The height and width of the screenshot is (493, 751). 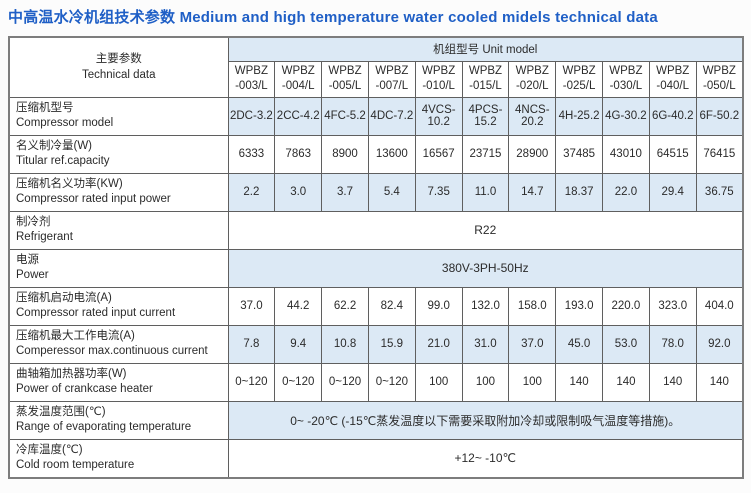 What do you see at coordinates (532, 79) in the screenshot?
I see `unit-model-020L: WPBZ -020/L` at bounding box center [532, 79].